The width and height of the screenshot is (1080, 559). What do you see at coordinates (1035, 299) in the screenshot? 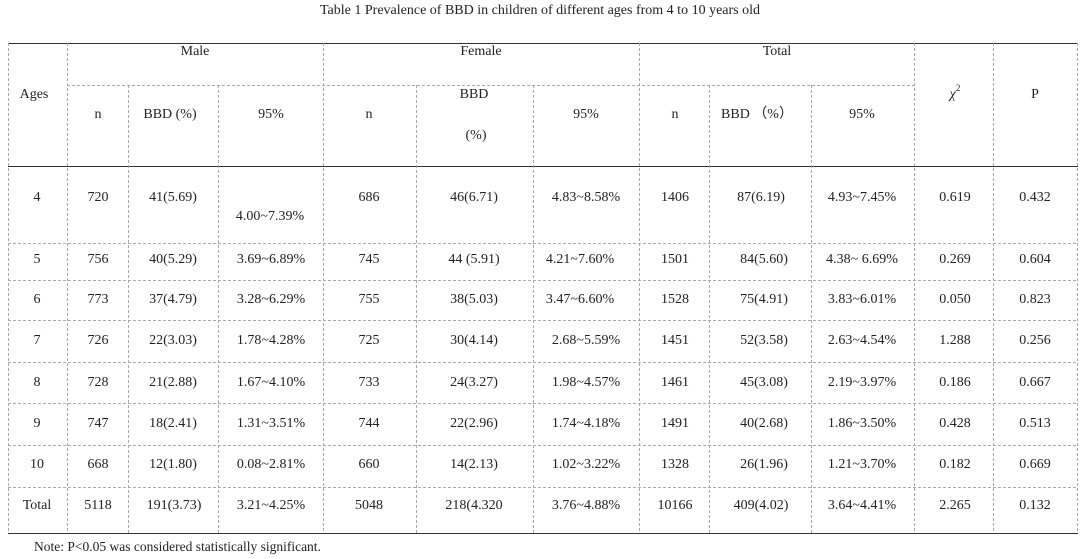
I see `row-6-p: 0.823` at bounding box center [1035, 299].